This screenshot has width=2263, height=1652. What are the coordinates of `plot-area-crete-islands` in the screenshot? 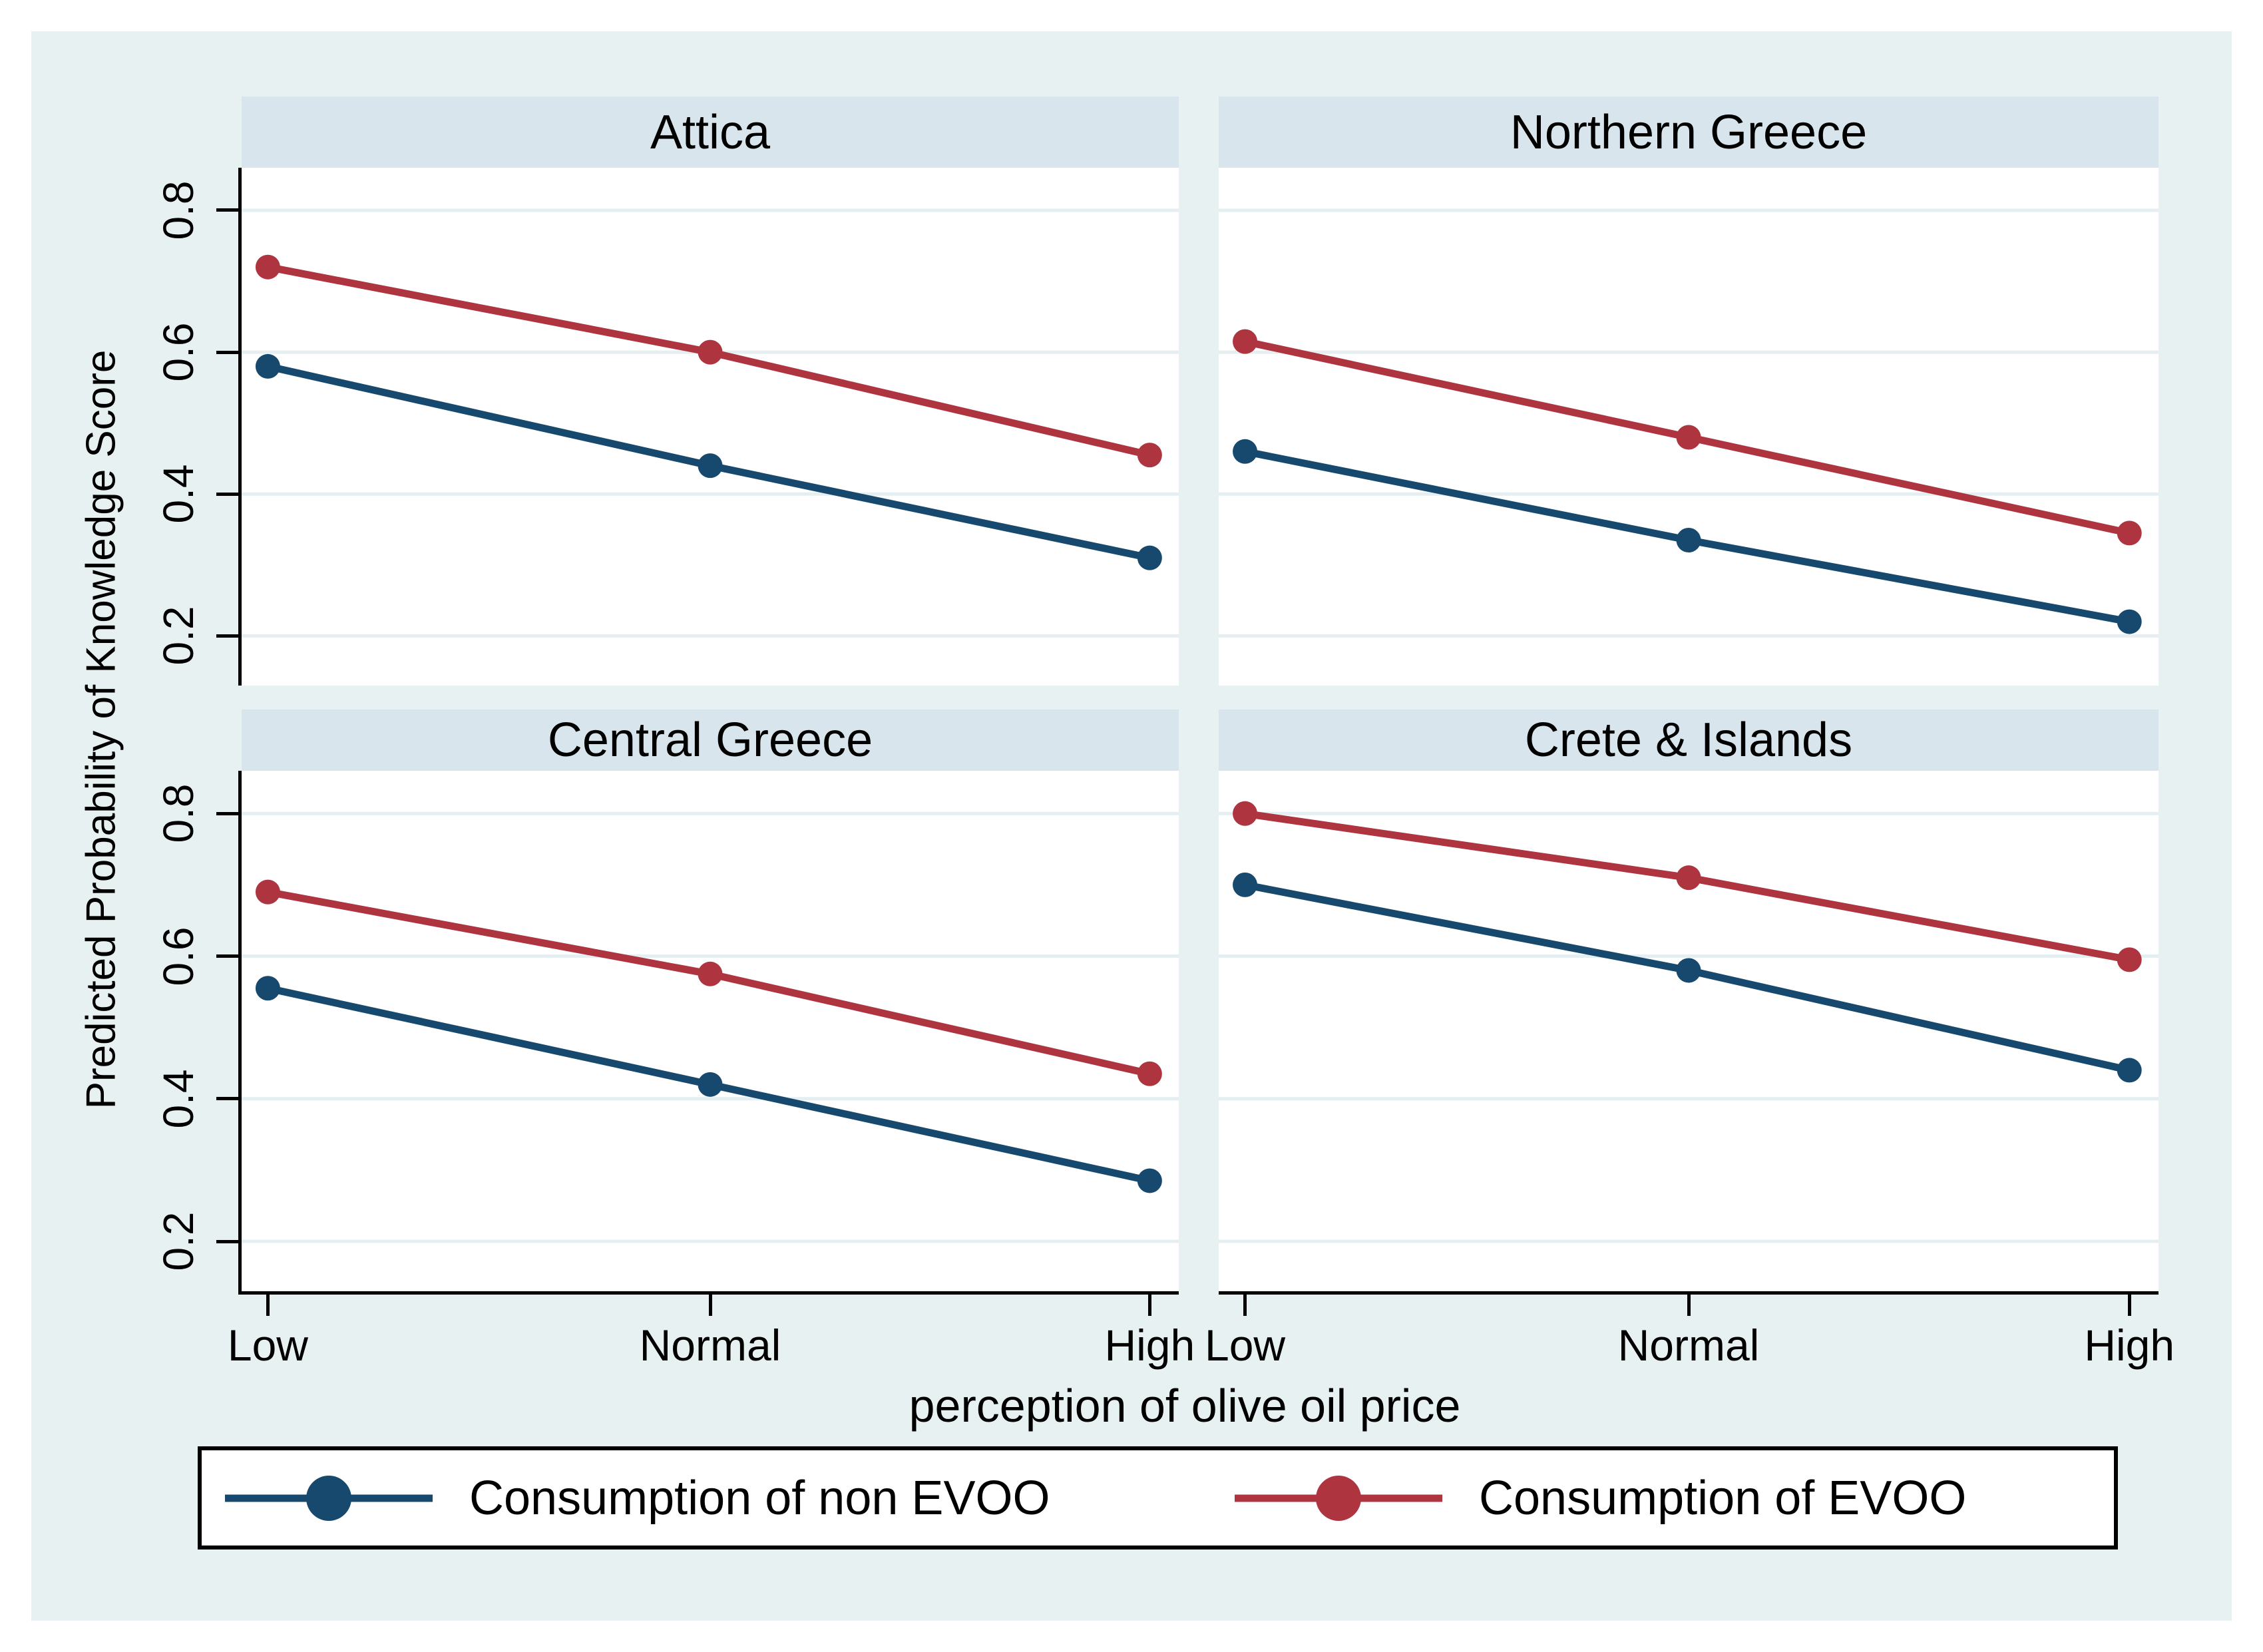 It's located at (1689, 1031).